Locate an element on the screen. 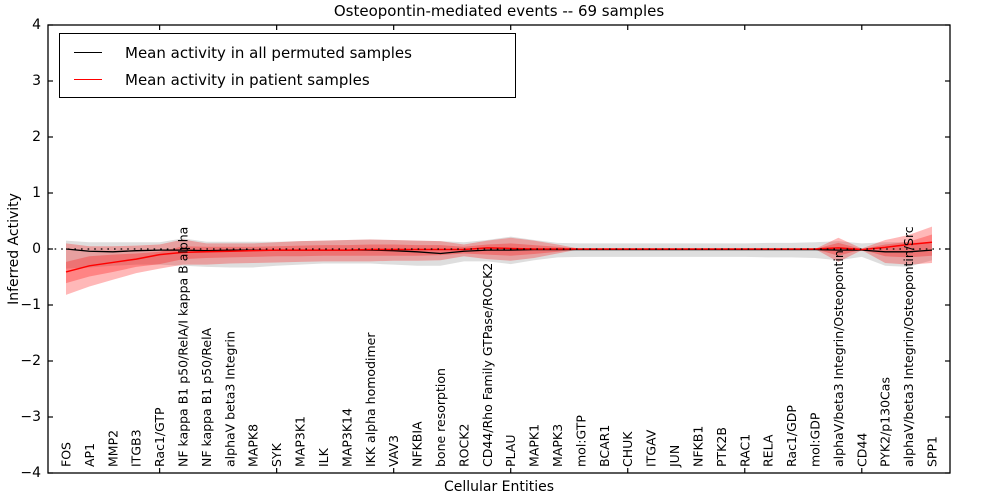 This screenshot has height=500, width=1000. x-entity-label: BCAR1 is located at coordinates (604, 446).